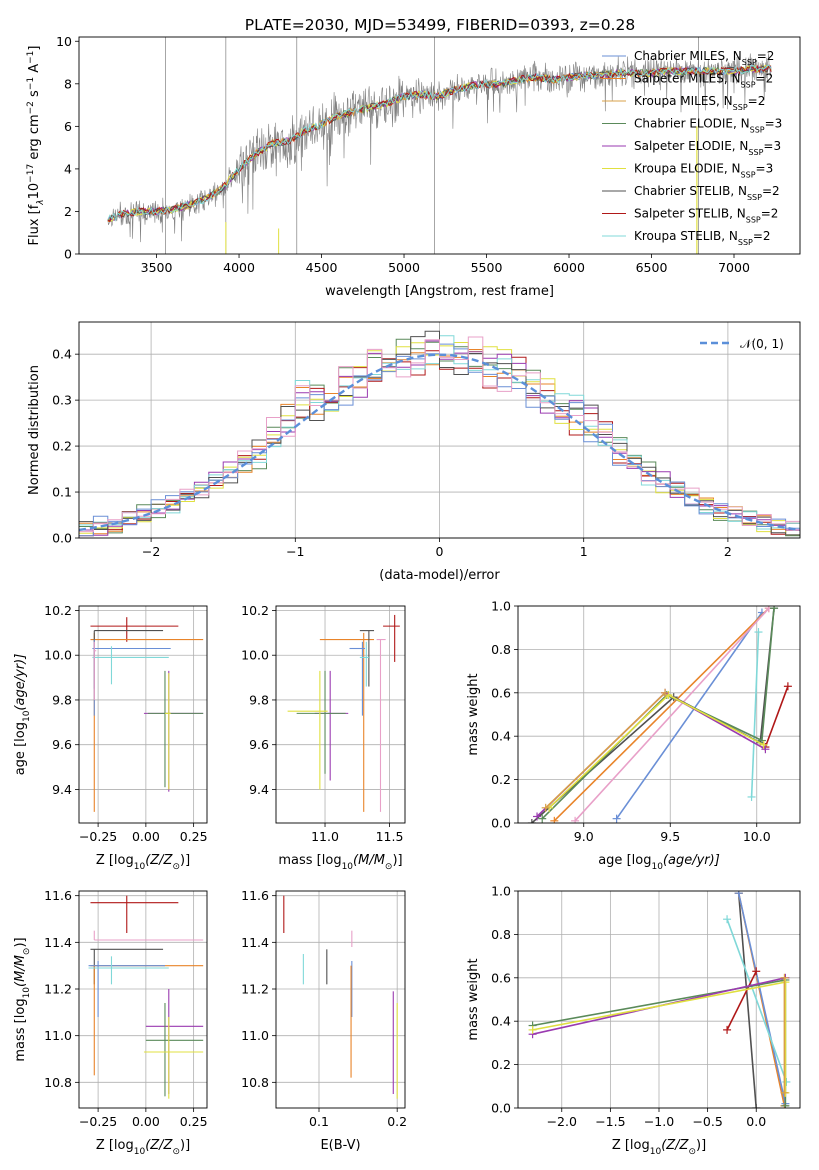 Image resolution: width=819 pixels, height=1170 pixels. I want to click on label-part: Kroupa STELIB, N, so click(686, 236).